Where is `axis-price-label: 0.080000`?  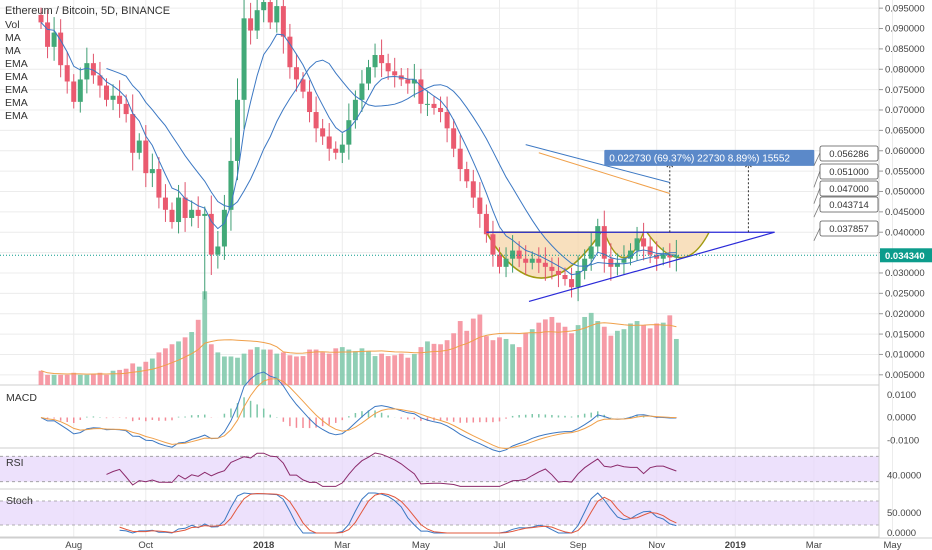 axis-price-label: 0.080000 is located at coordinates (905, 69).